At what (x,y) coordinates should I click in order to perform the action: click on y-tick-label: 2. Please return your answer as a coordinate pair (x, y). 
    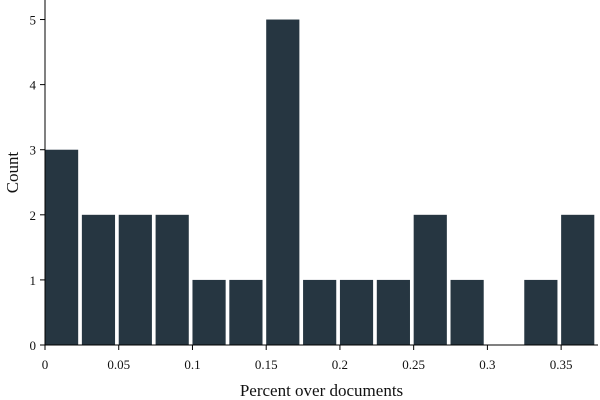
    Looking at the image, I should click on (33, 215).